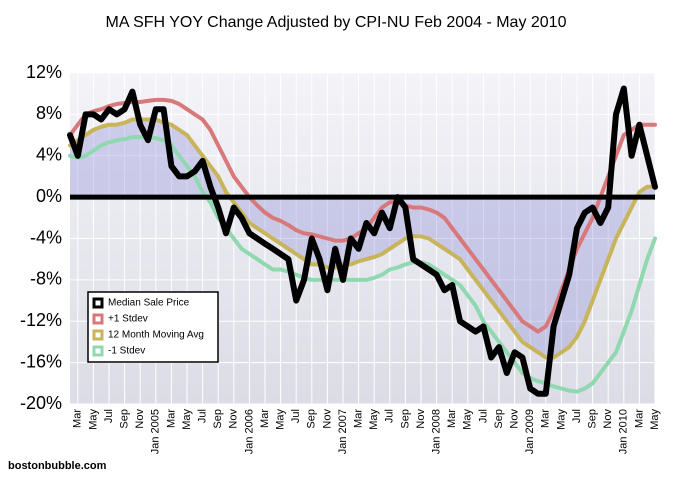  What do you see at coordinates (126, 351) in the screenshot?
I see `legend-label: -1 Stdev` at bounding box center [126, 351].